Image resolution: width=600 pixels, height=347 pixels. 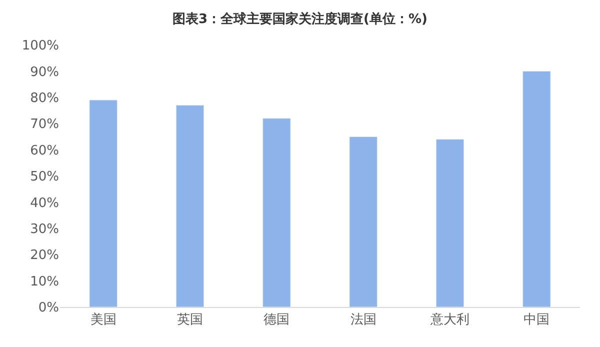 What do you see at coordinates (44, 177) in the screenshot?
I see `y-tick-label: 50%` at bounding box center [44, 177].